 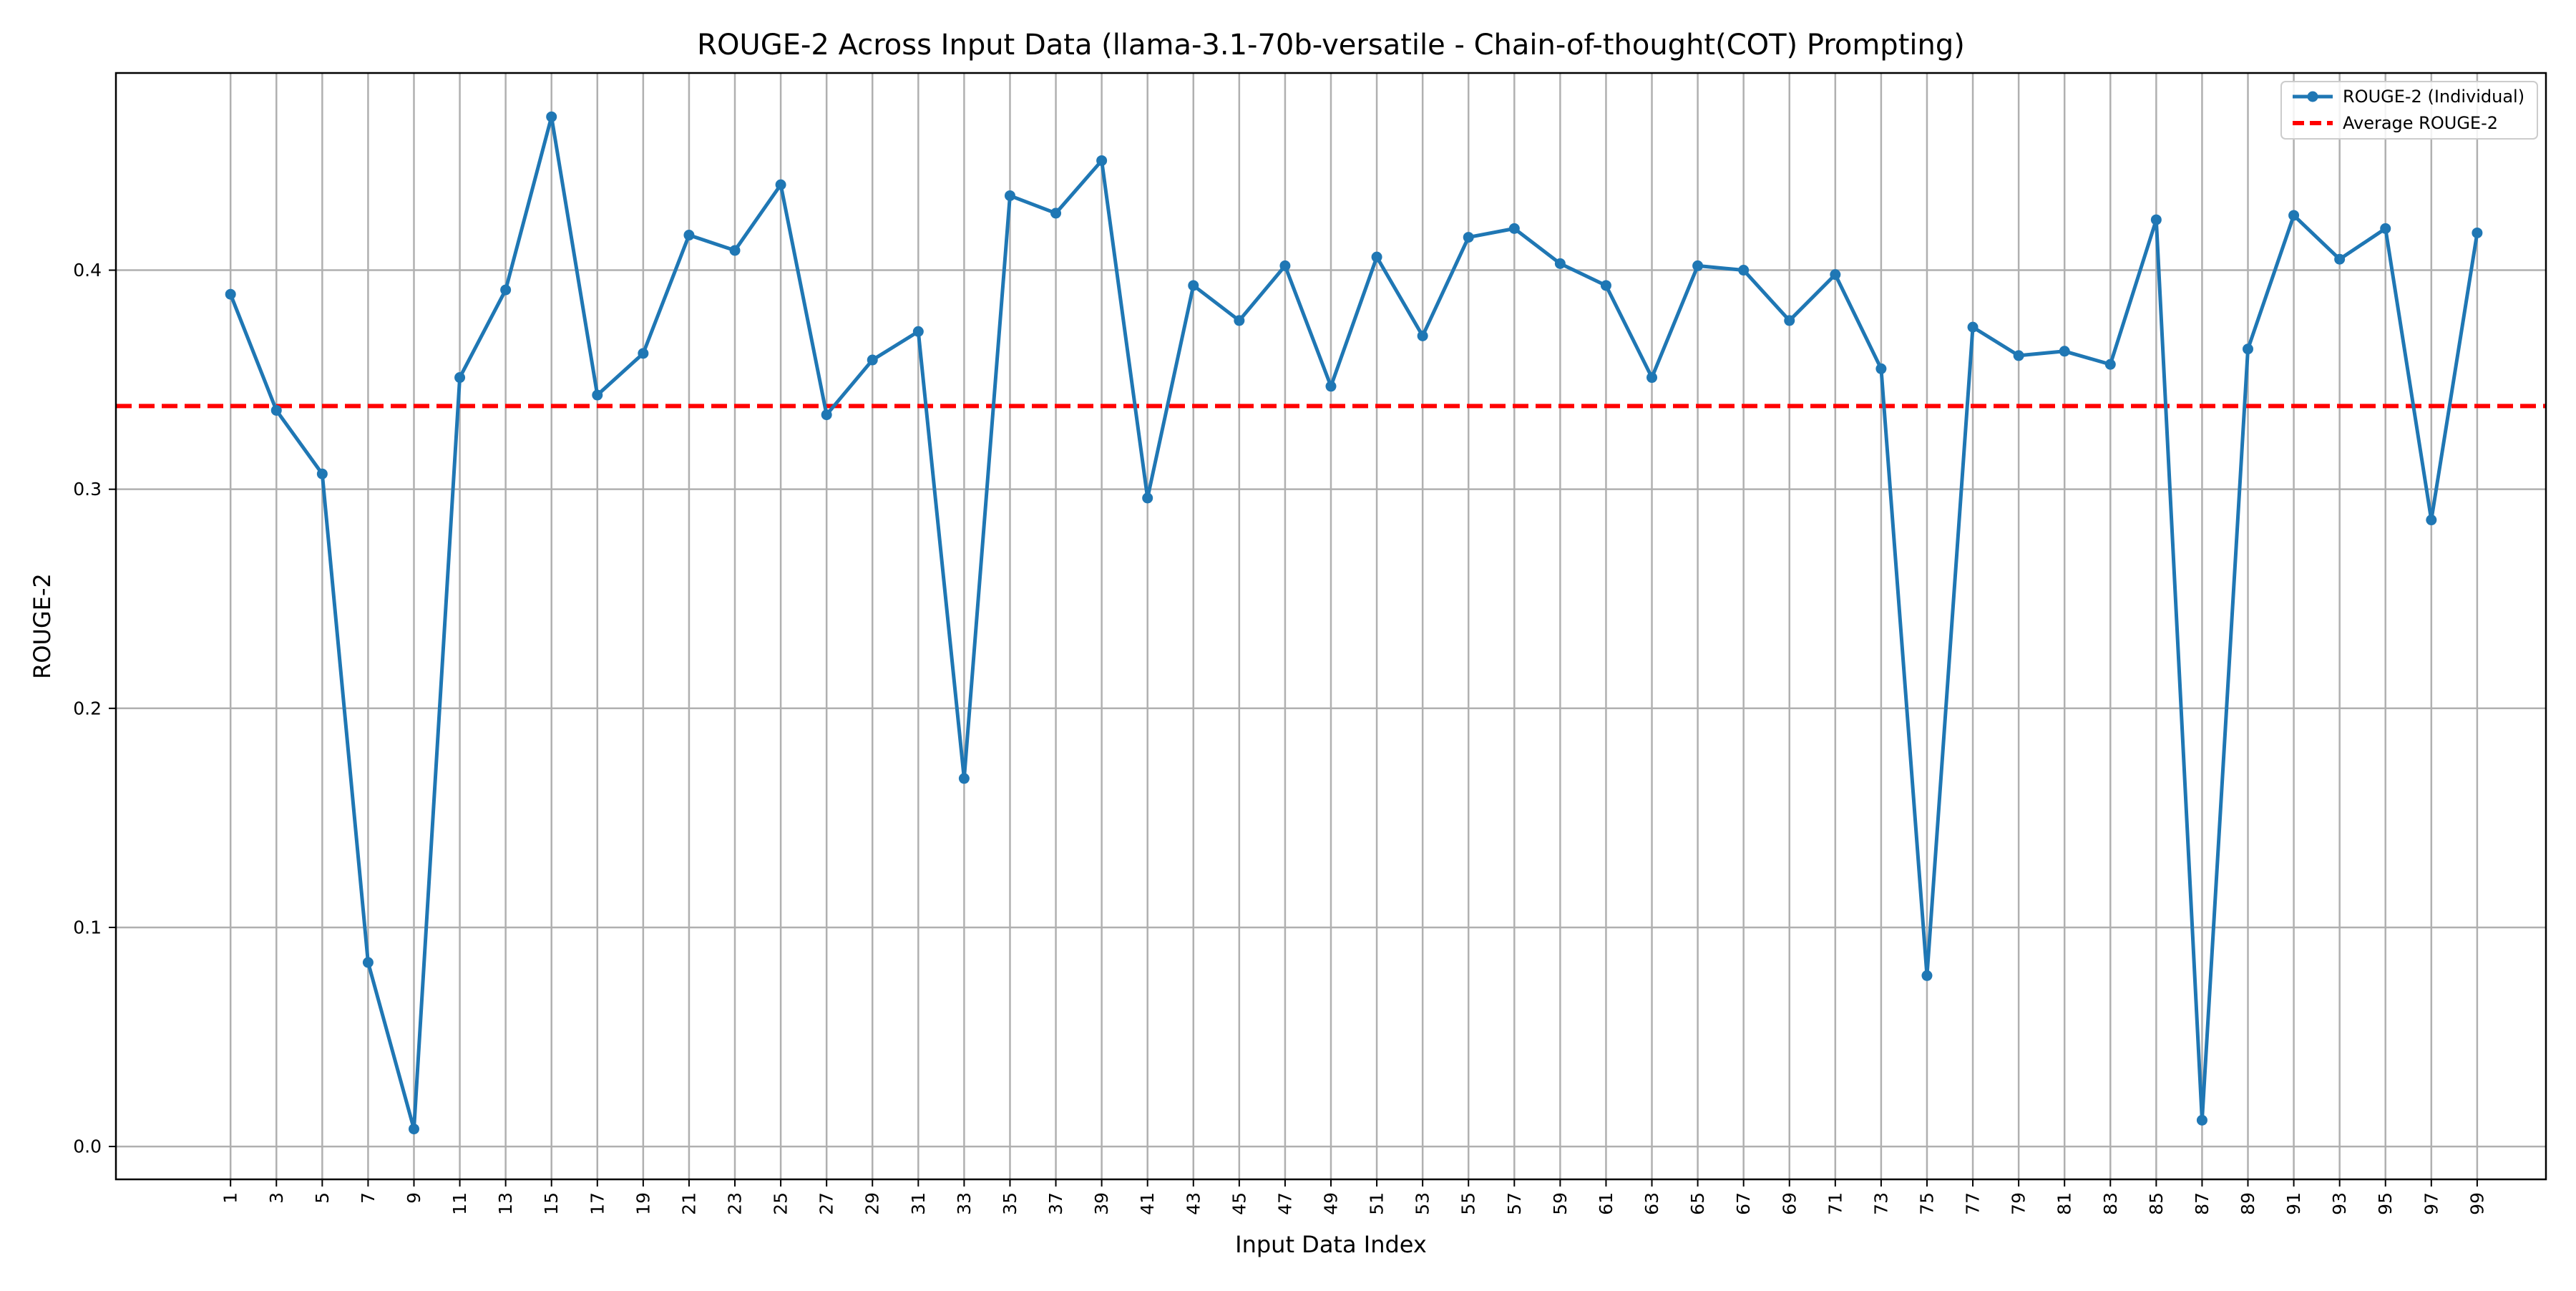 I want to click on x-tick-label: 87, so click(x=2202, y=1203).